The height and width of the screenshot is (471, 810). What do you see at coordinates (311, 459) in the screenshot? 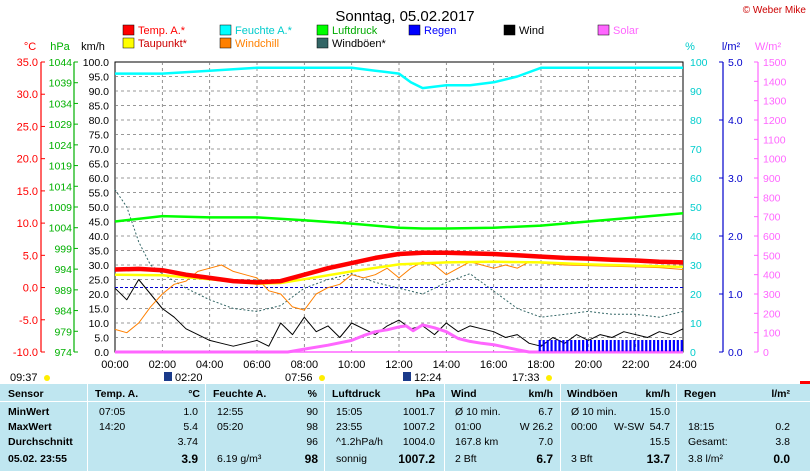
I see `table-cell: 98` at bounding box center [311, 459].